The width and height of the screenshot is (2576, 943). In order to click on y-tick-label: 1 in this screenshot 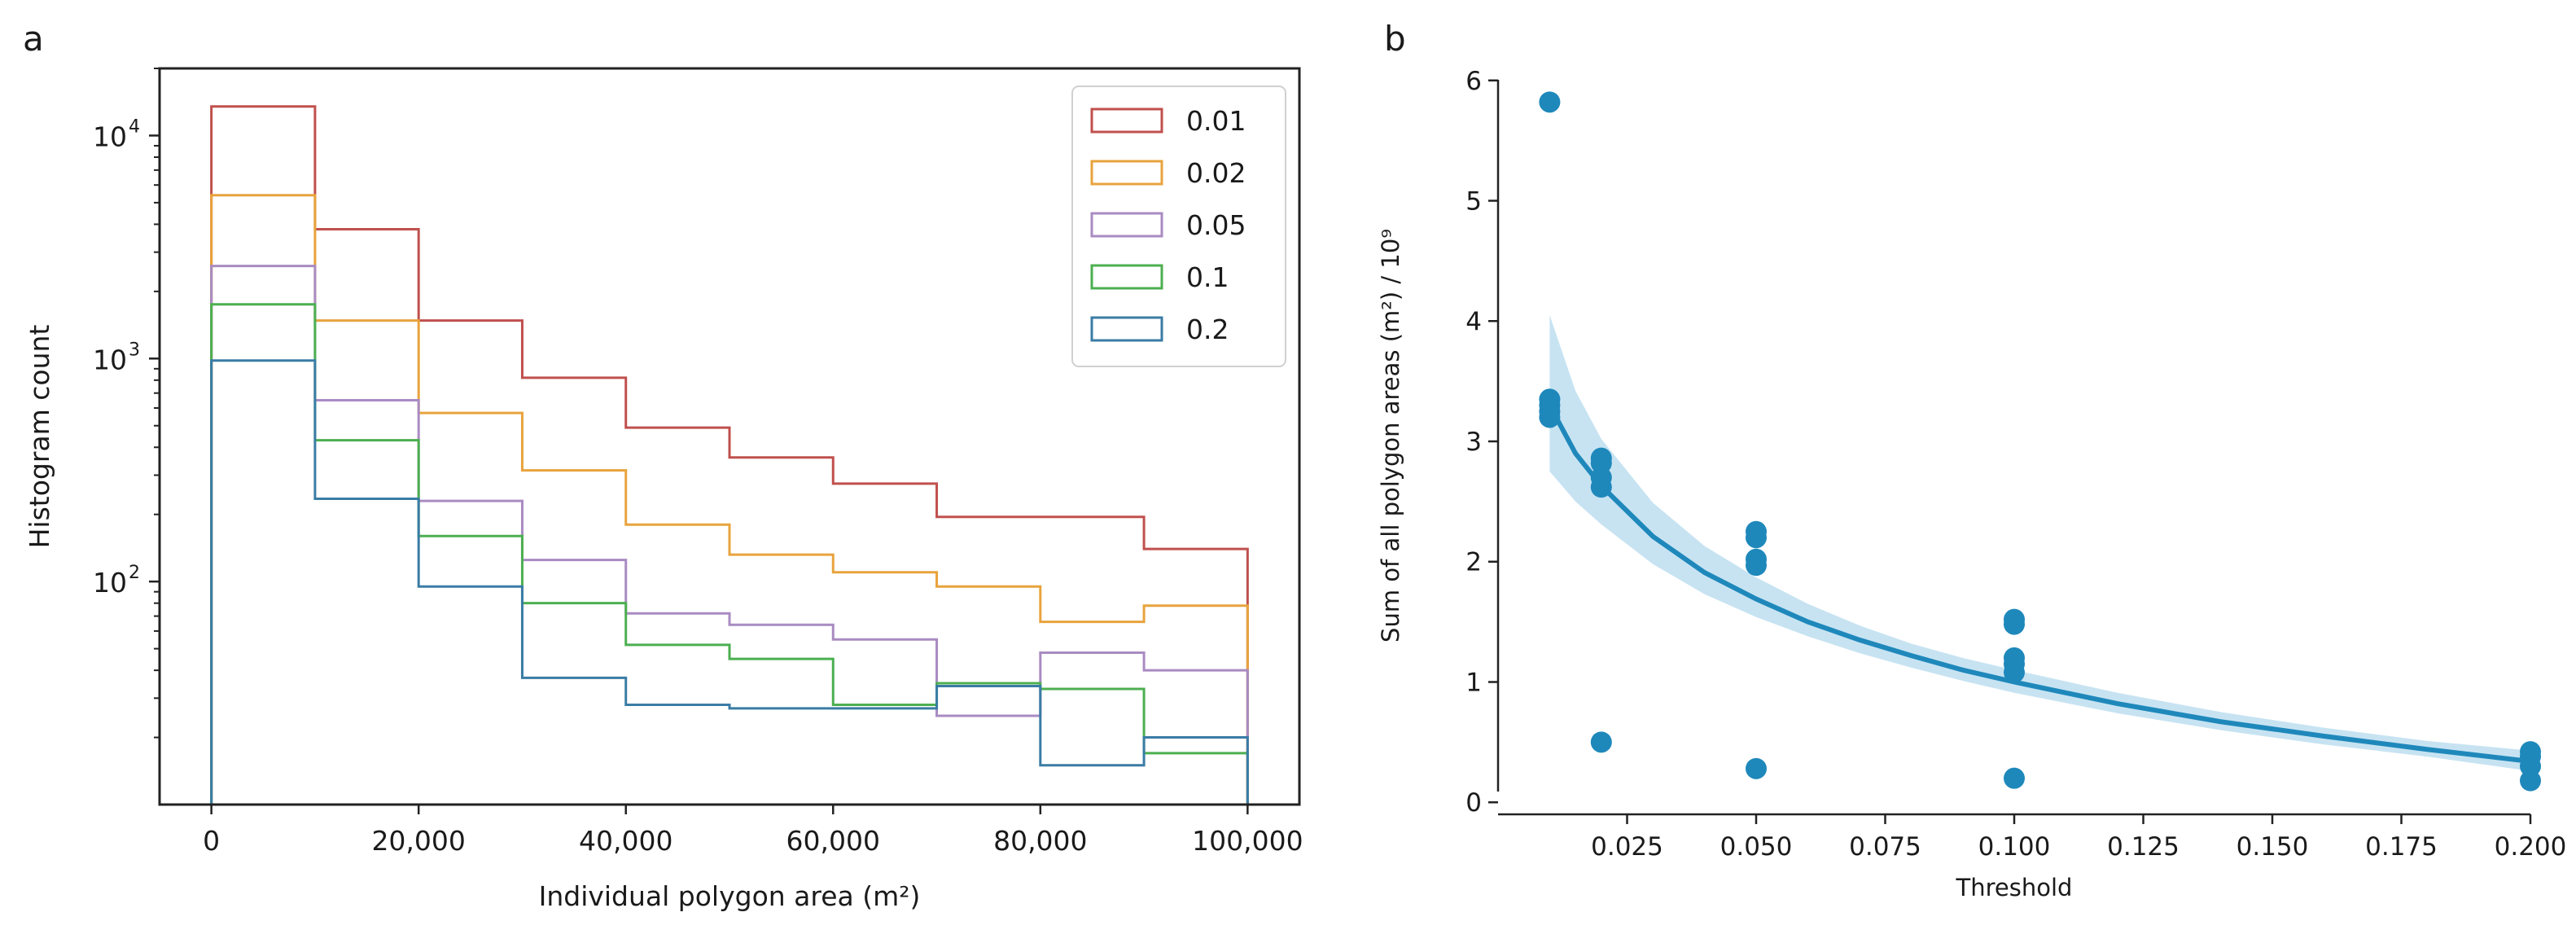, I will do `click(1473, 682)`.